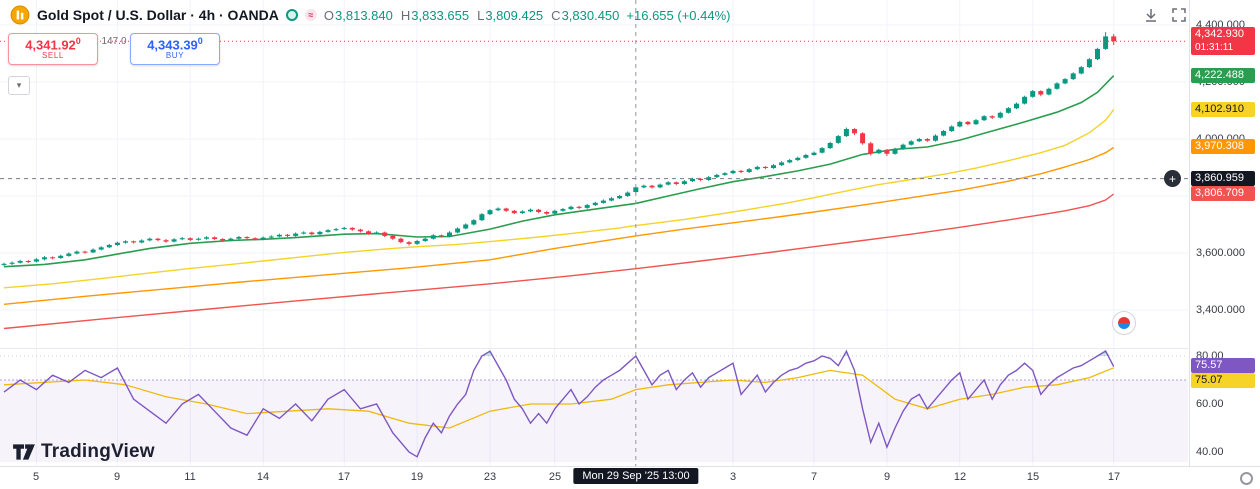 This screenshot has width=1260, height=489. I want to click on price-change: +16.655 (+0.44%), so click(678, 15).